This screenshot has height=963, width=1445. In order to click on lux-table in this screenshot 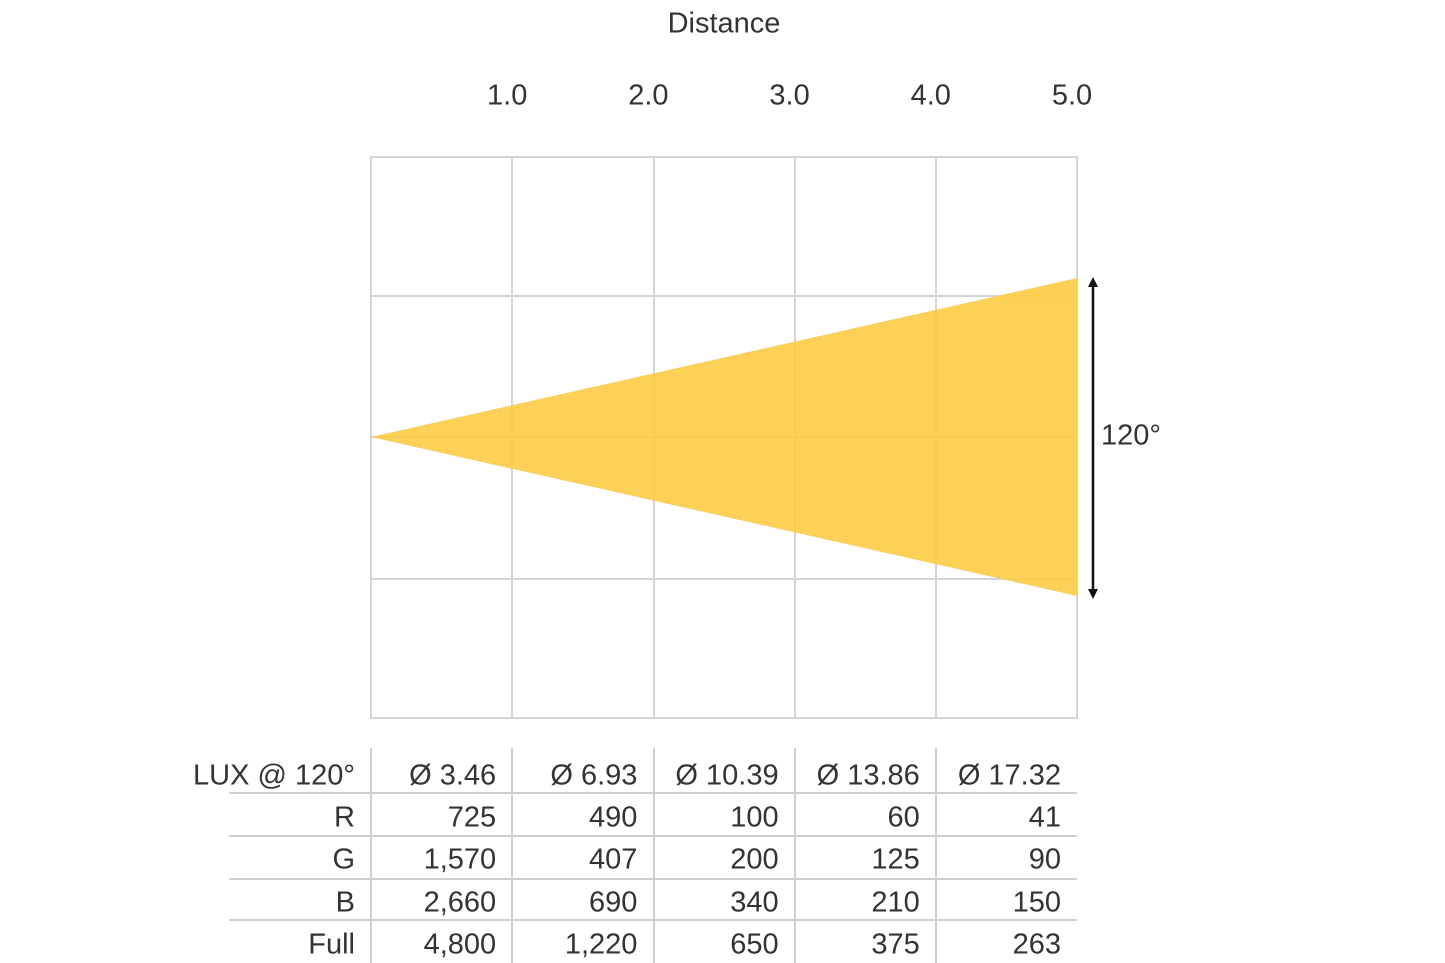, I will do `click(653, 855)`.